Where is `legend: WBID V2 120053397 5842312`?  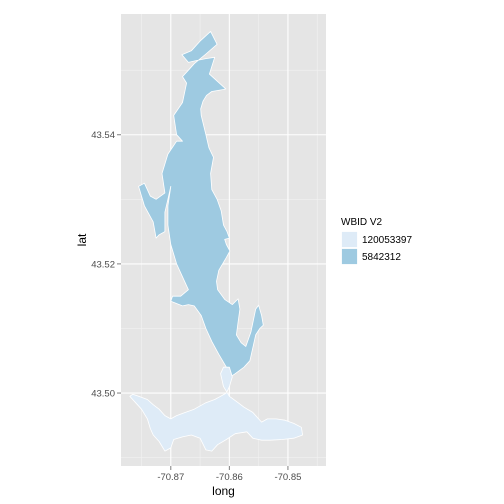
legend: WBID V2 120053397 5842312 is located at coordinates (376, 241).